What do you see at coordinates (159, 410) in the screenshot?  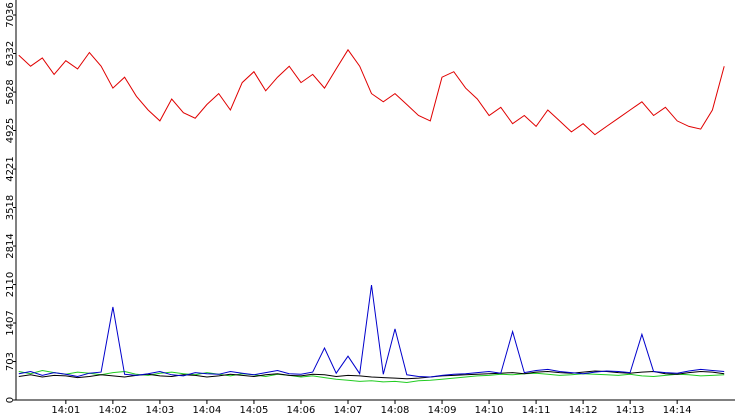 I see `x-tick-label: 14:03` at bounding box center [159, 410].